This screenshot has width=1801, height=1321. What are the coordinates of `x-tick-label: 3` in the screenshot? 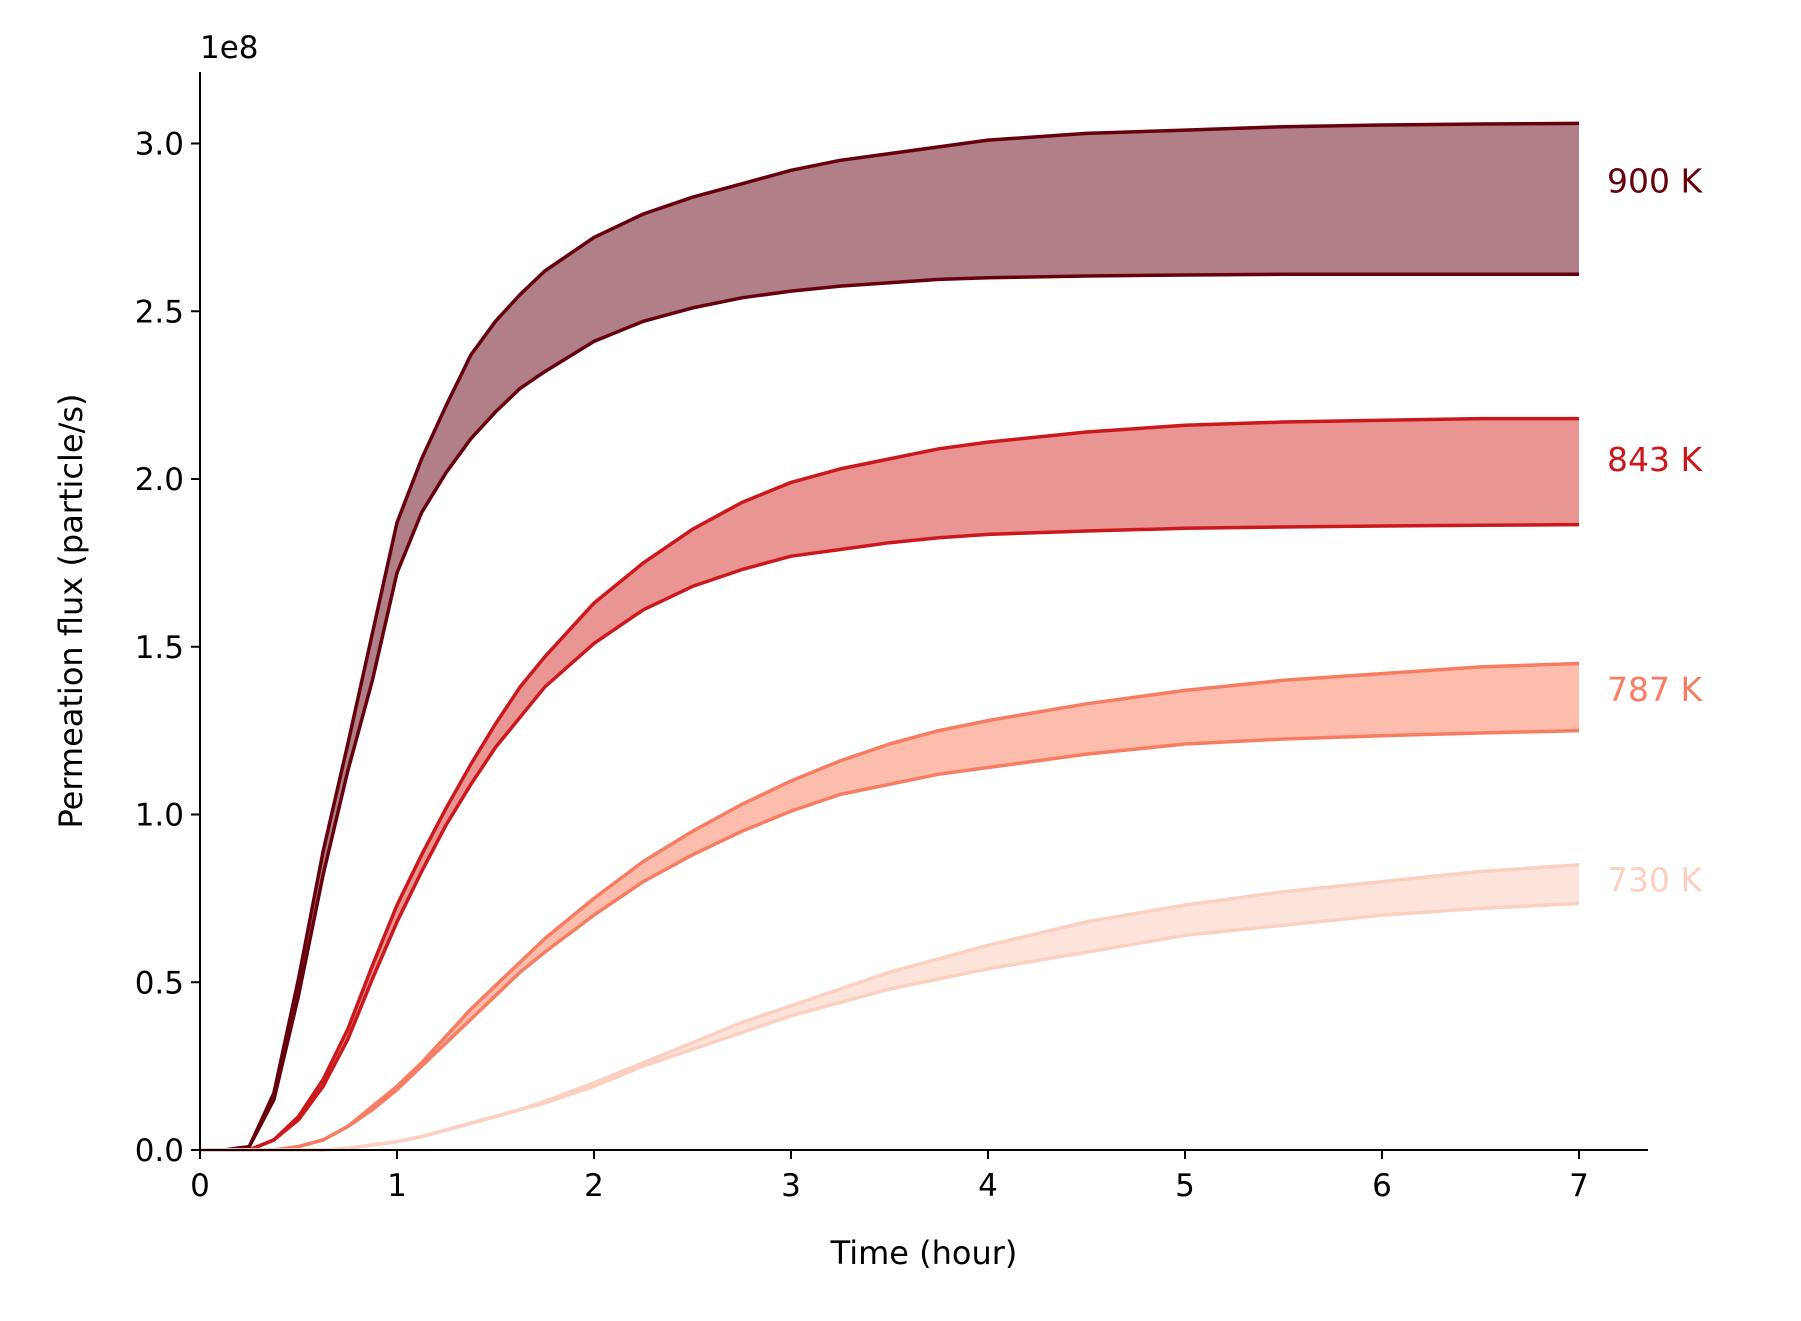 It's located at (791, 1186).